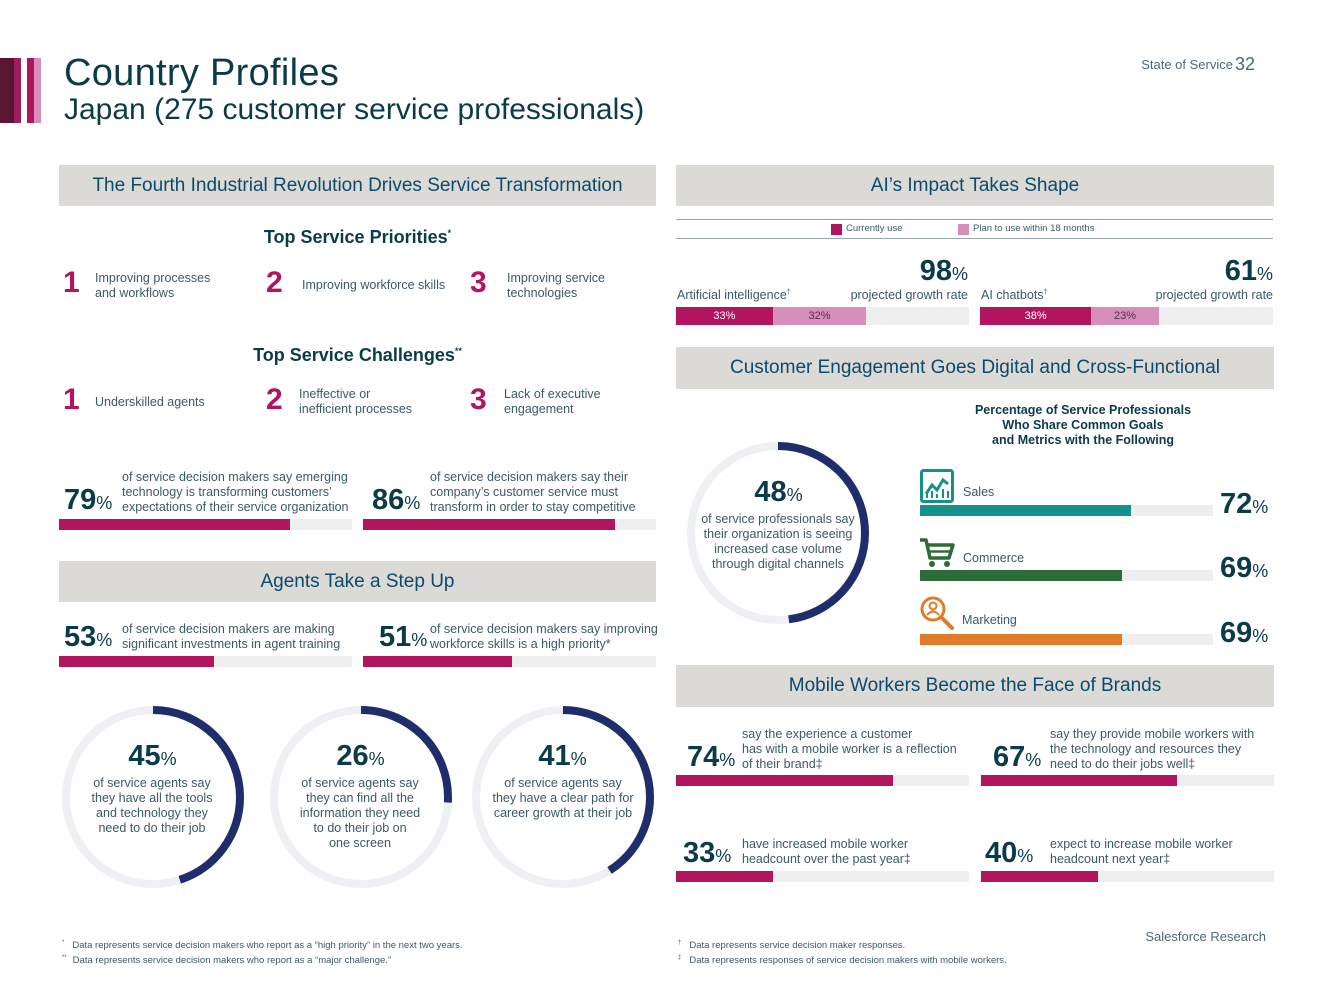 The image size is (1333, 1000). I want to click on legend-label-plan: Plan to use within 18 months, so click(1034, 228).